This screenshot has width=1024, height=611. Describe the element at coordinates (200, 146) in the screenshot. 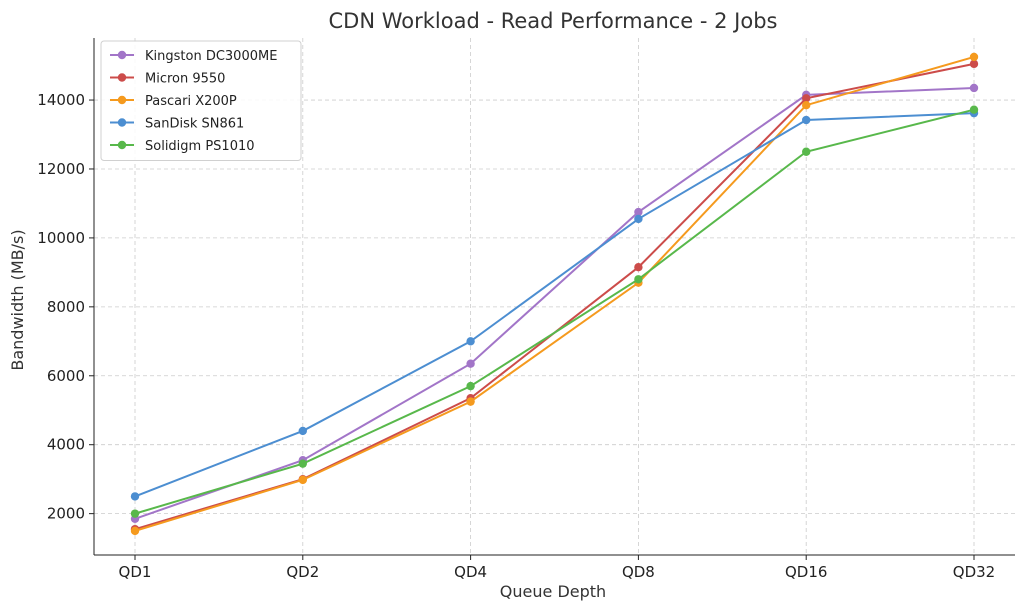

I see `legend-label: Solidigm PS1010` at that location.